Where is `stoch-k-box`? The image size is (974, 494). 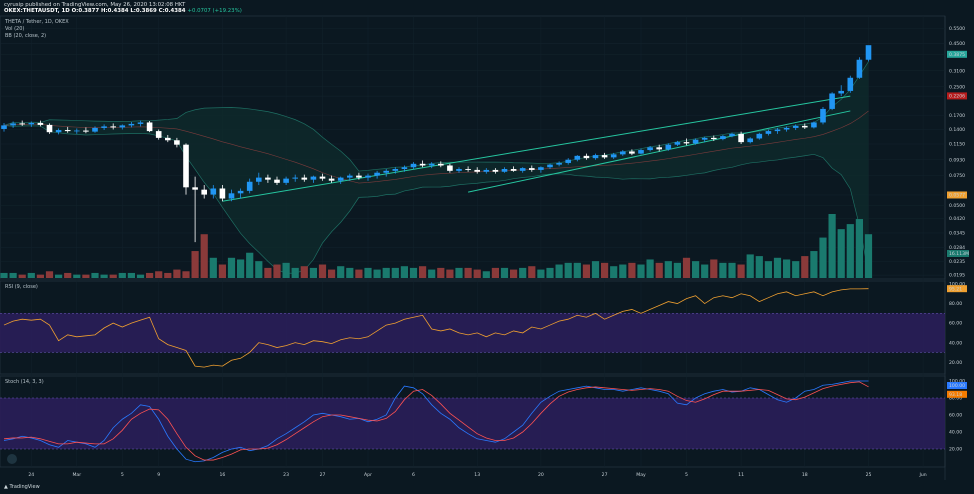 stoch-k-box is located at coordinates (957, 385).